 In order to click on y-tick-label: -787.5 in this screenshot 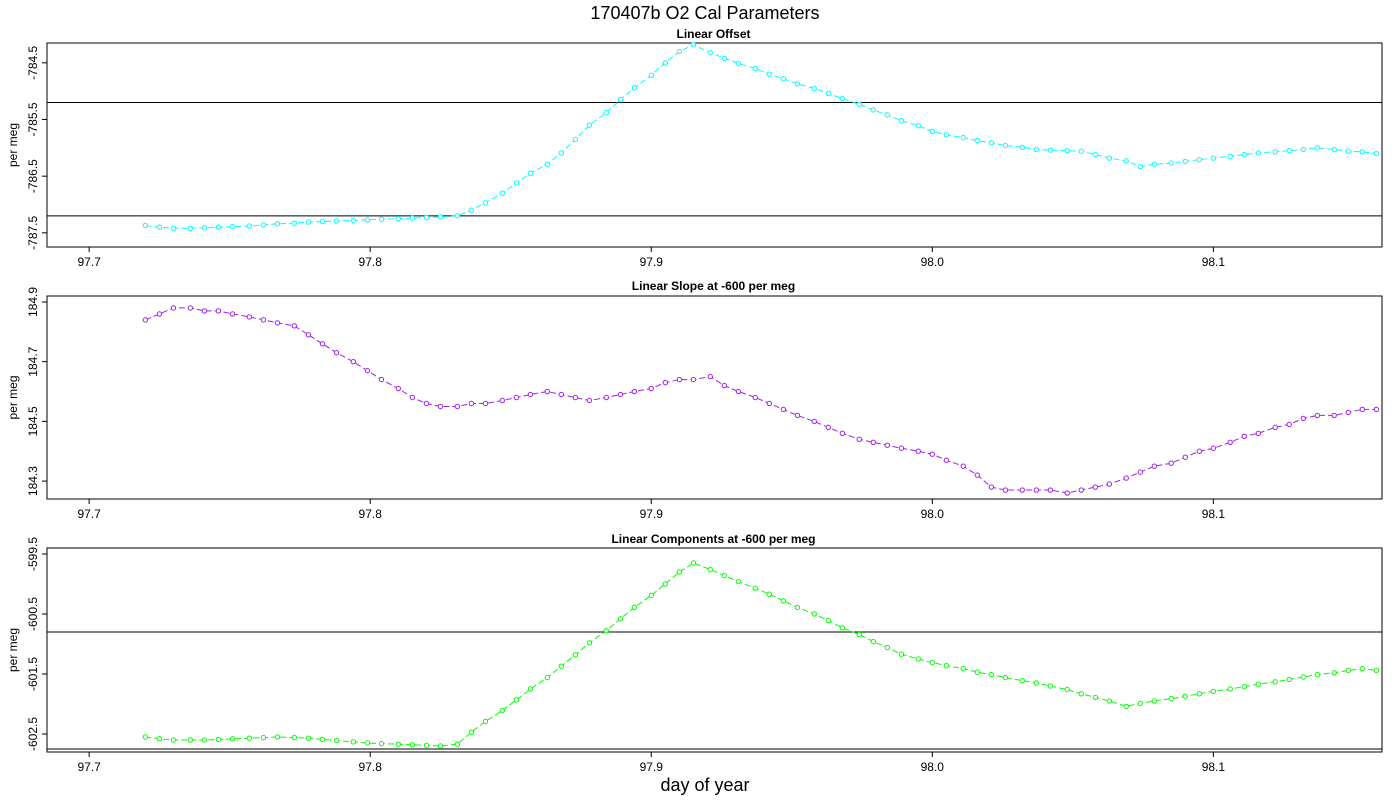, I will do `click(33, 232)`.